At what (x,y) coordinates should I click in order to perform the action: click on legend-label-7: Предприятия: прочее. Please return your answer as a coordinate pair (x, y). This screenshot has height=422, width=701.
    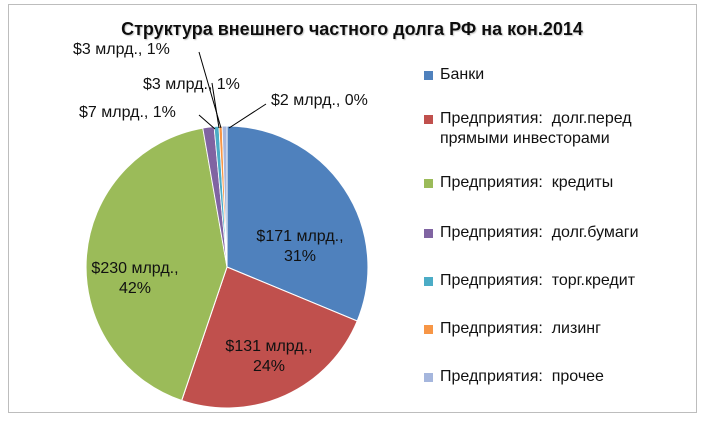
    Looking at the image, I should click on (522, 376).